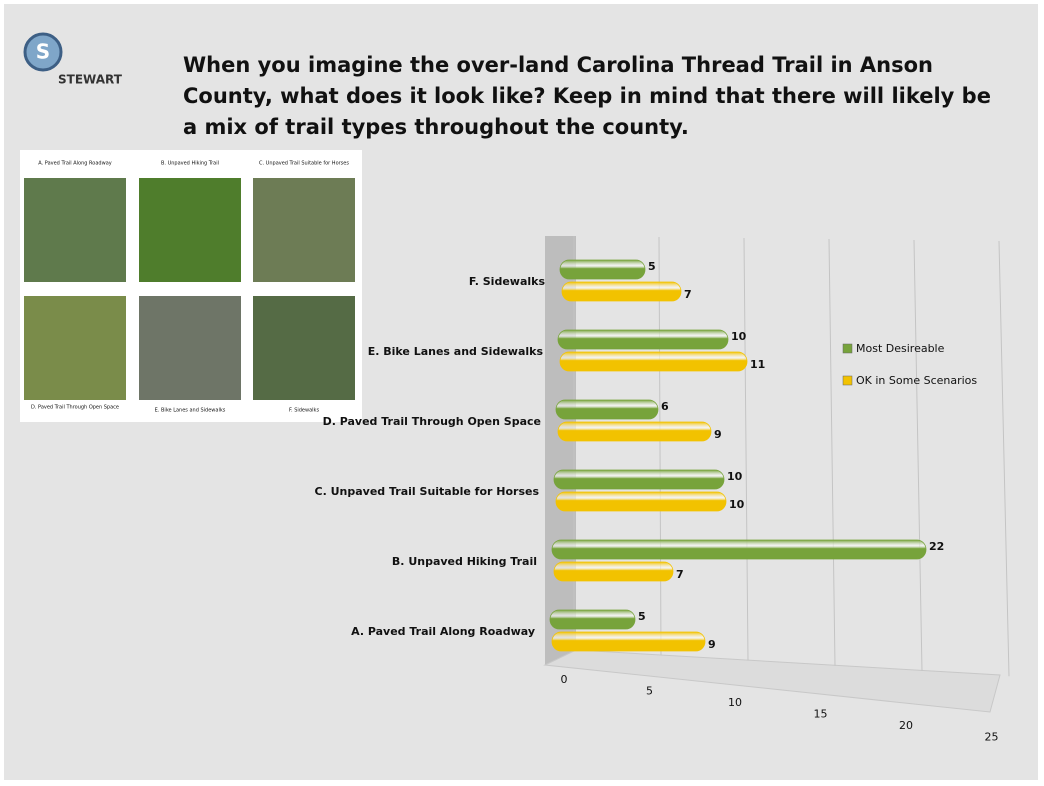  What do you see at coordinates (900, 348) in the screenshot?
I see `legend-label: Most Desireable` at bounding box center [900, 348].